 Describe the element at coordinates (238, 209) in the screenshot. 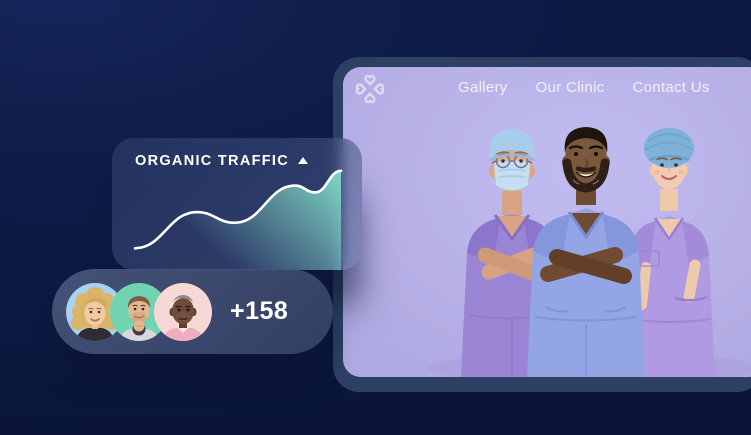

I see `chart-line` at that location.